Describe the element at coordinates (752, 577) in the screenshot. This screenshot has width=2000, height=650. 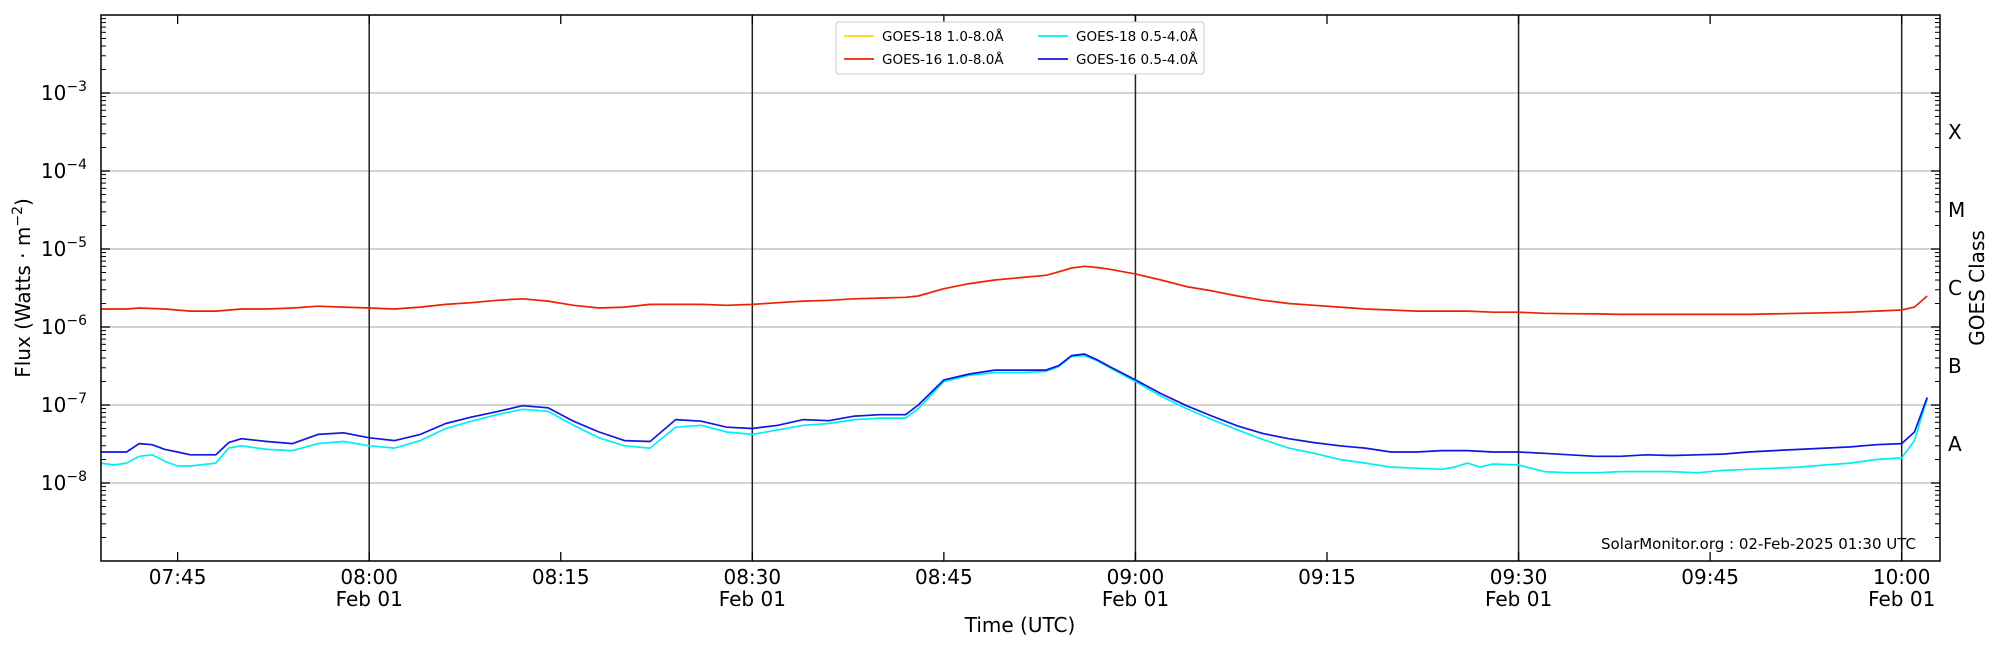
I see `x-tick-label: 08:30` at that location.